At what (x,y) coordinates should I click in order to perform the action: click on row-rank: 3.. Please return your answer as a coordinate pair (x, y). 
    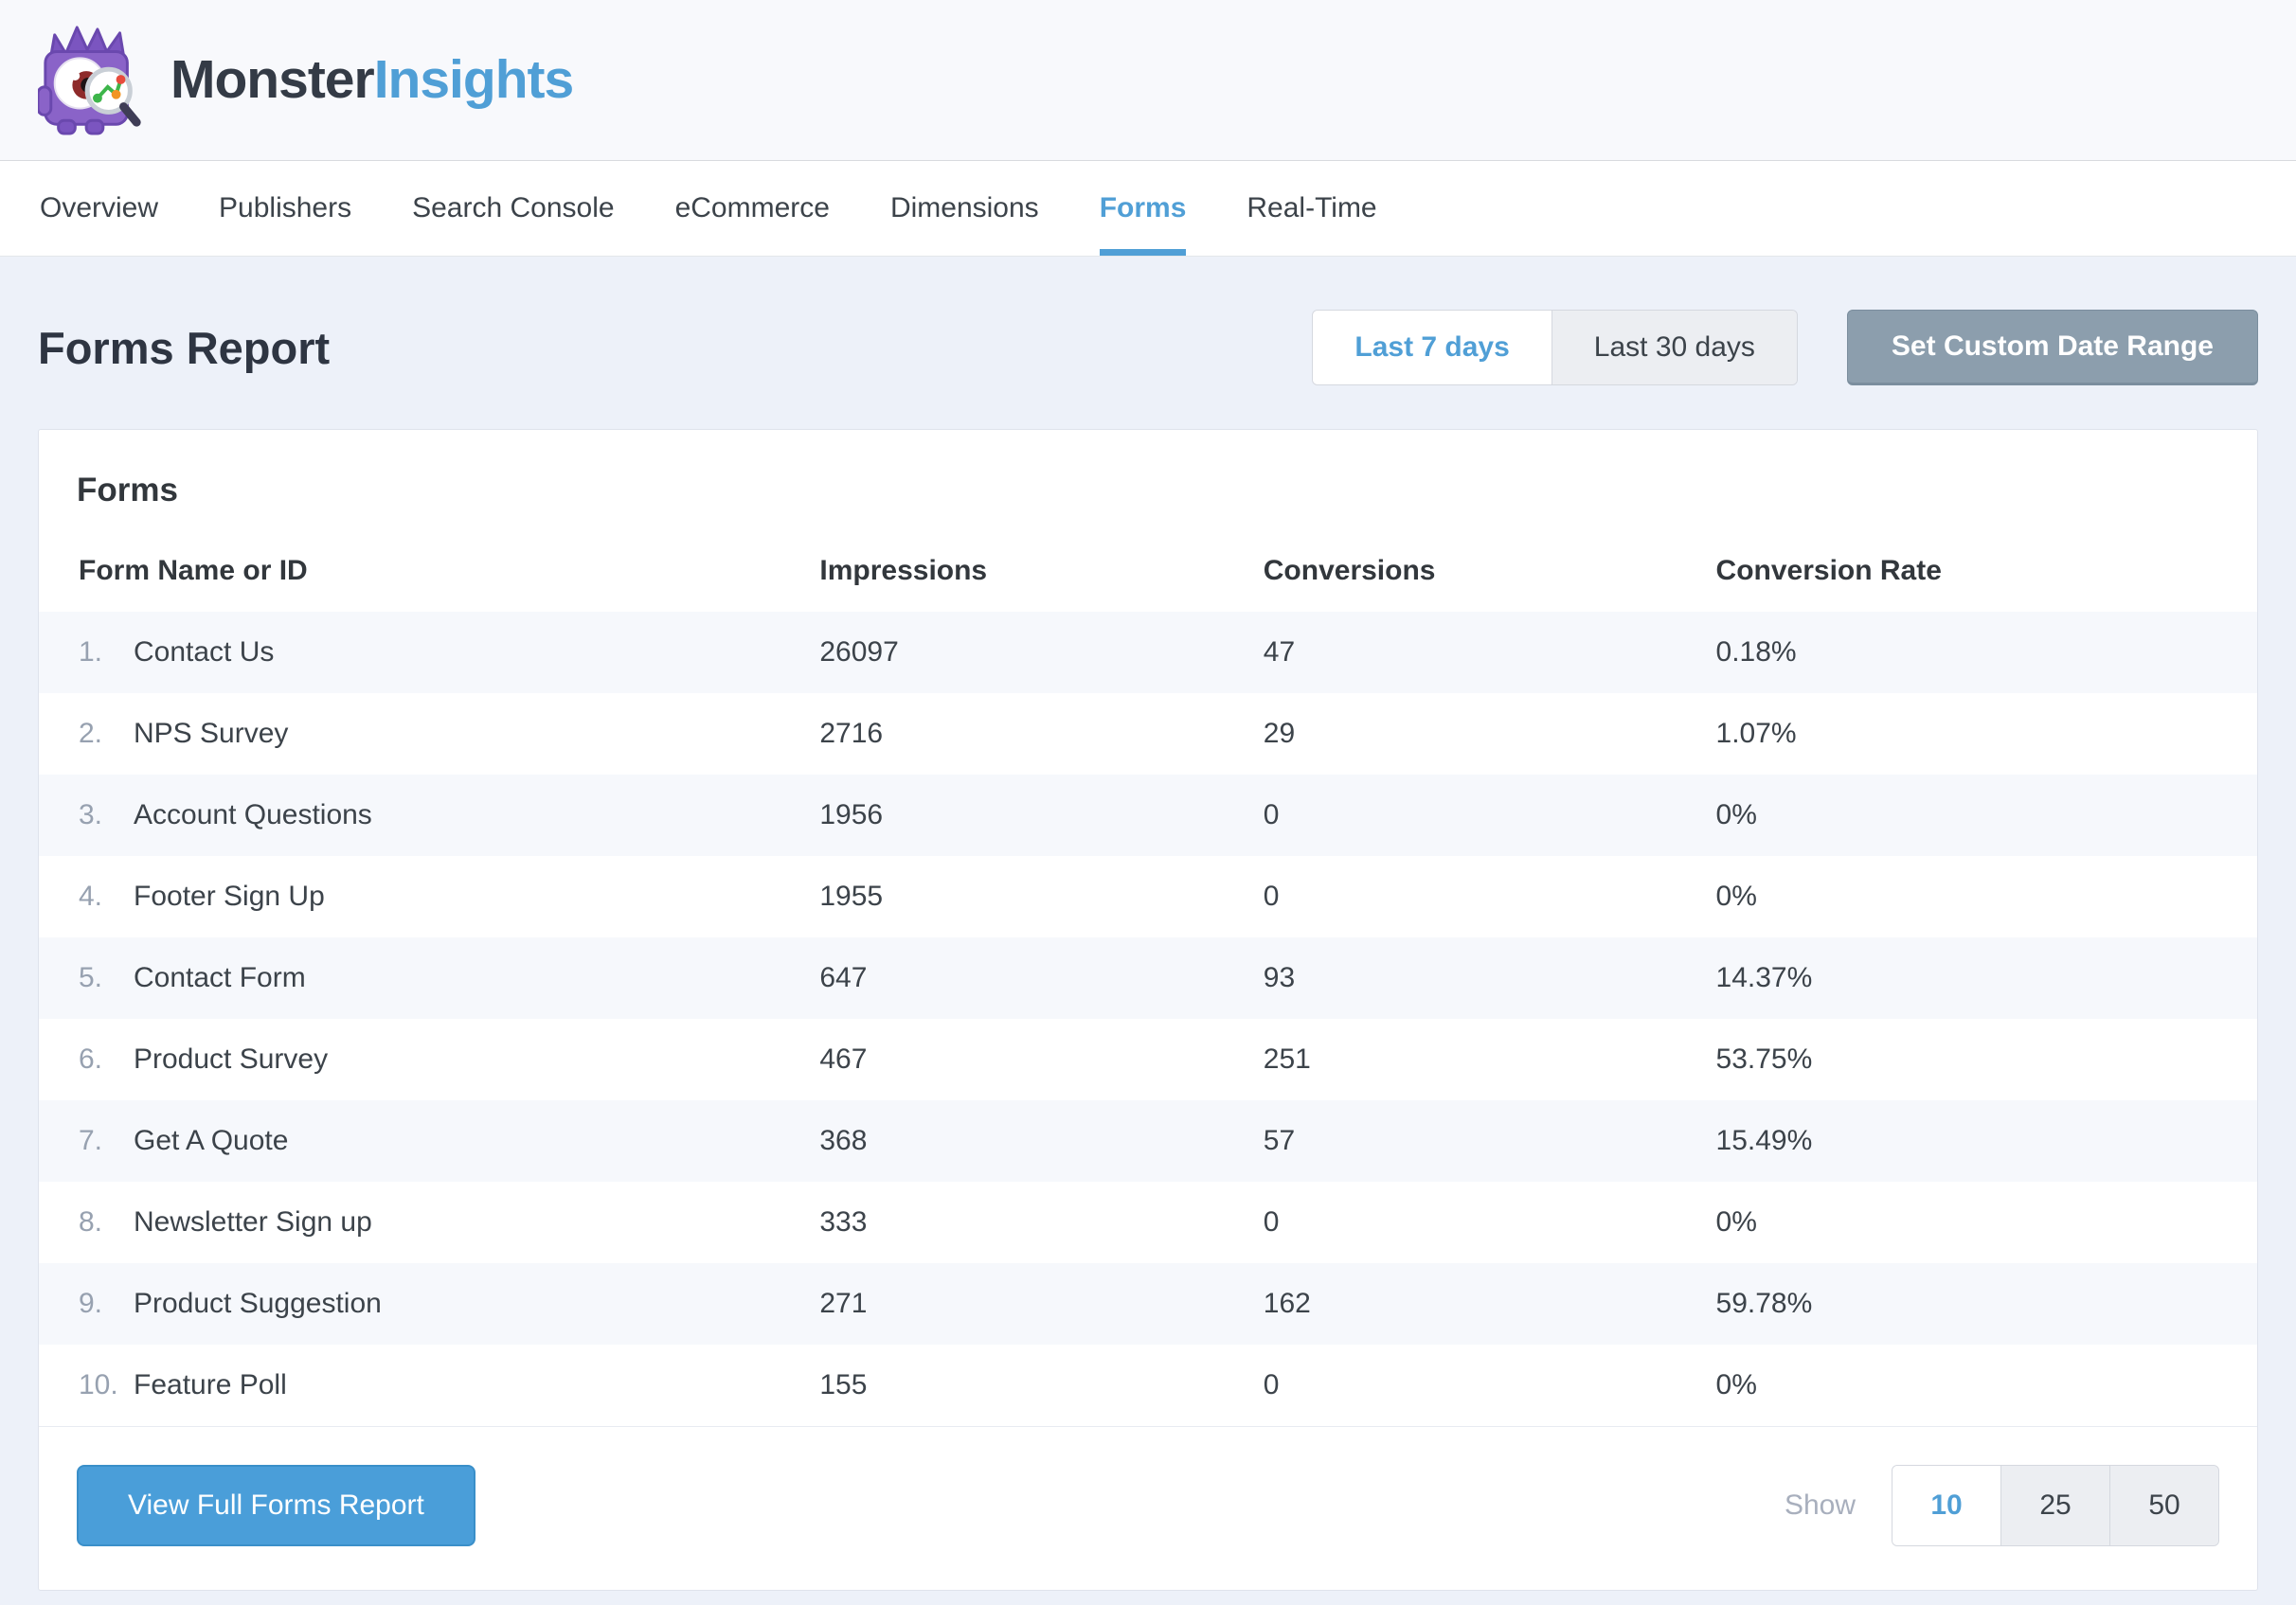
    Looking at the image, I should click on (91, 814).